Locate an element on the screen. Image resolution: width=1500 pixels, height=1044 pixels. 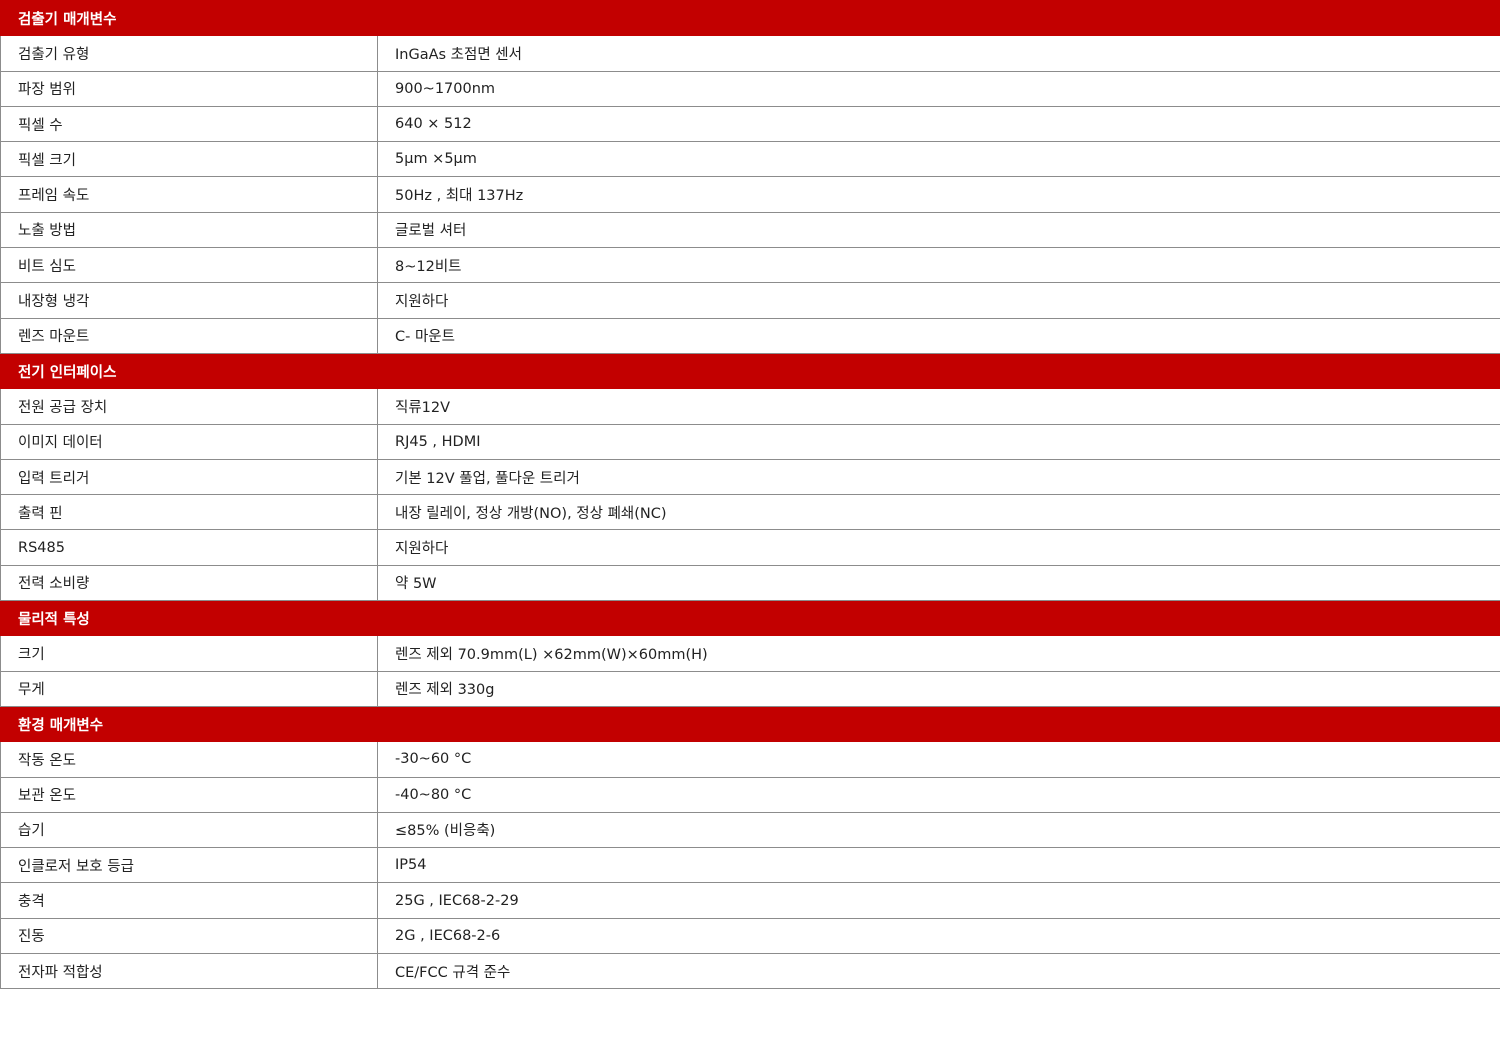
row-value: -40~80 °C is located at coordinates (938, 794).